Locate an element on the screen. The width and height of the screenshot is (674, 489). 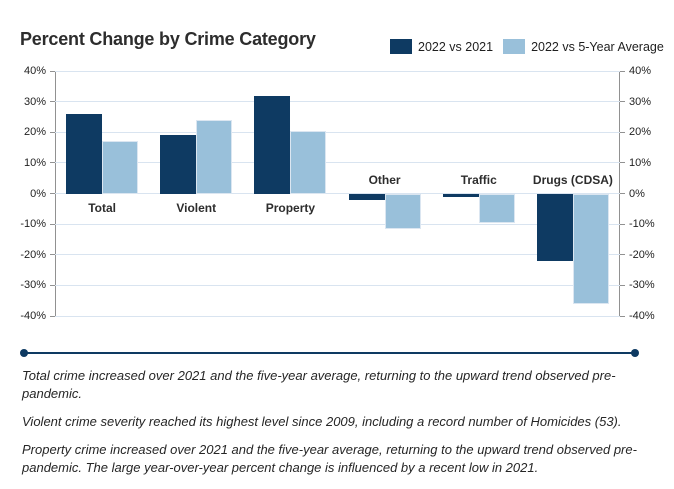
legend-label: 2022 vs 2021 is located at coordinates (456, 46).